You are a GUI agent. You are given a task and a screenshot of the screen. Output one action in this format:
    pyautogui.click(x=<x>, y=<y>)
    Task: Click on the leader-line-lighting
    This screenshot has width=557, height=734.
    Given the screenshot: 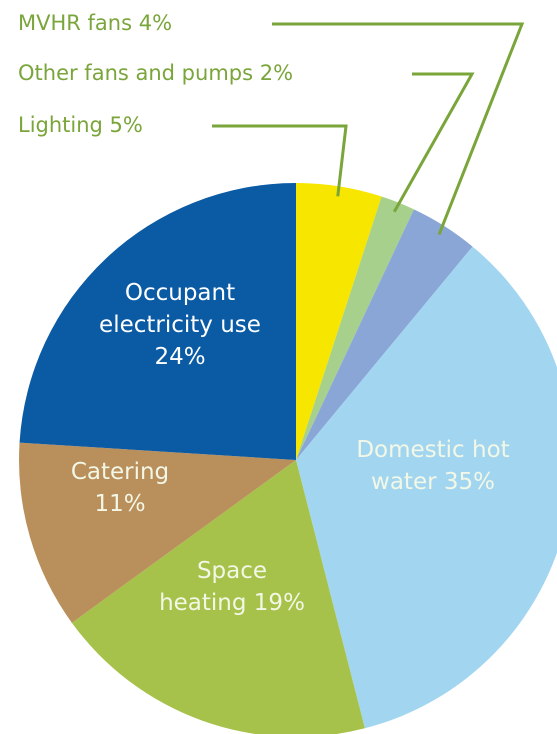 What is the action you would take?
    pyautogui.click(x=280, y=160)
    